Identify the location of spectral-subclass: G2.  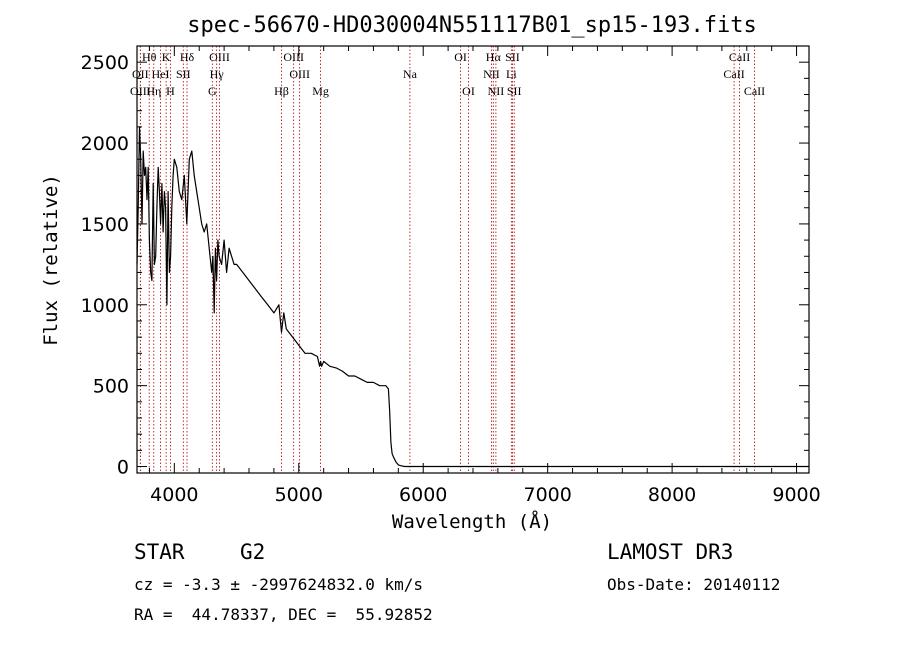
(253, 552).